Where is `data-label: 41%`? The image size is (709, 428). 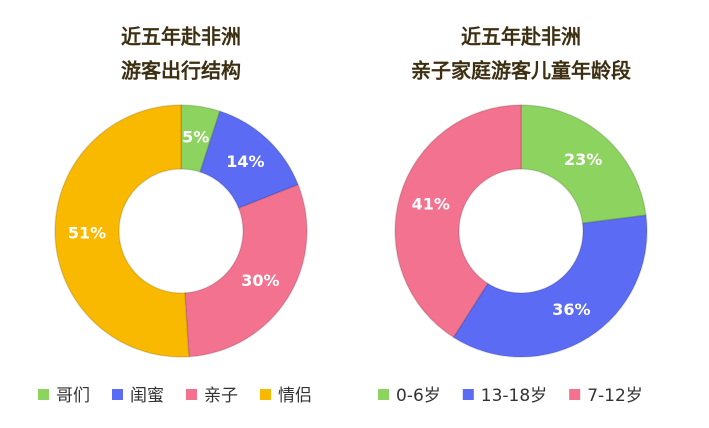
data-label: 41% is located at coordinates (431, 203).